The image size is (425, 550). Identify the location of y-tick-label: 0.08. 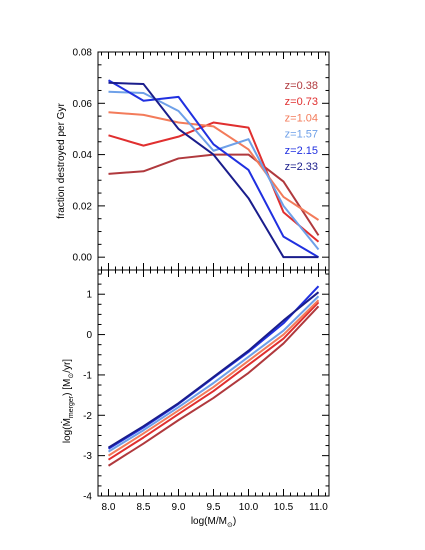
(83, 53).